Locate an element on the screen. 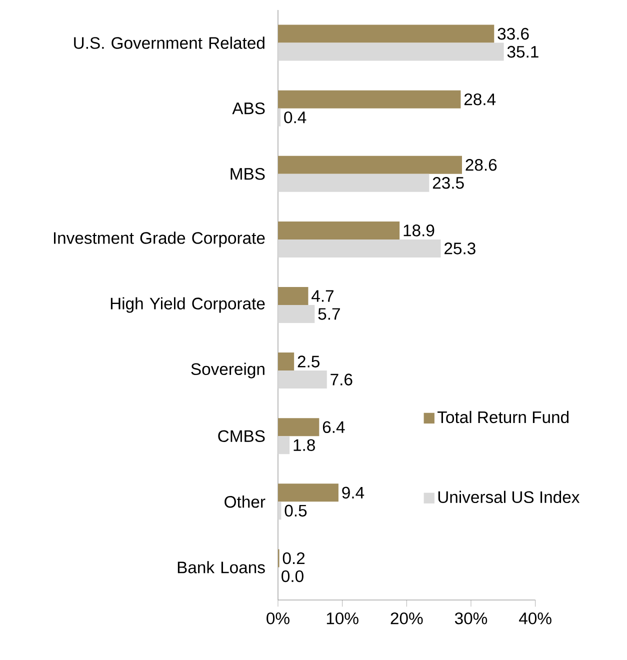  x-tick-label: 20% is located at coordinates (406, 618).